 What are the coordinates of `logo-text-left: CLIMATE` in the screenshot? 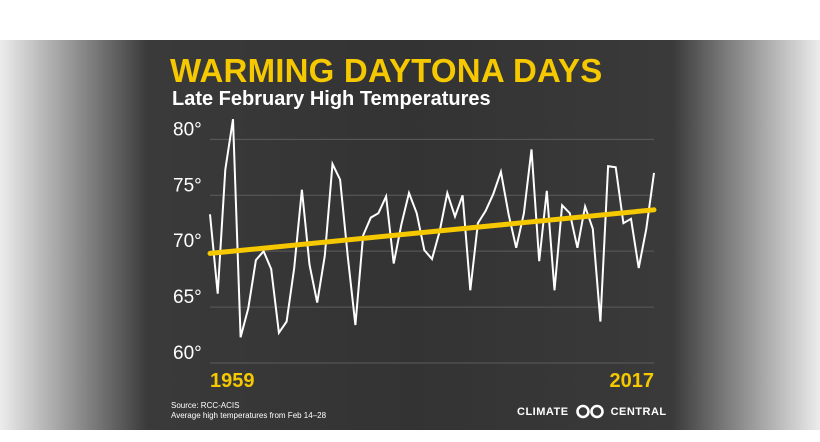 It's located at (543, 411).